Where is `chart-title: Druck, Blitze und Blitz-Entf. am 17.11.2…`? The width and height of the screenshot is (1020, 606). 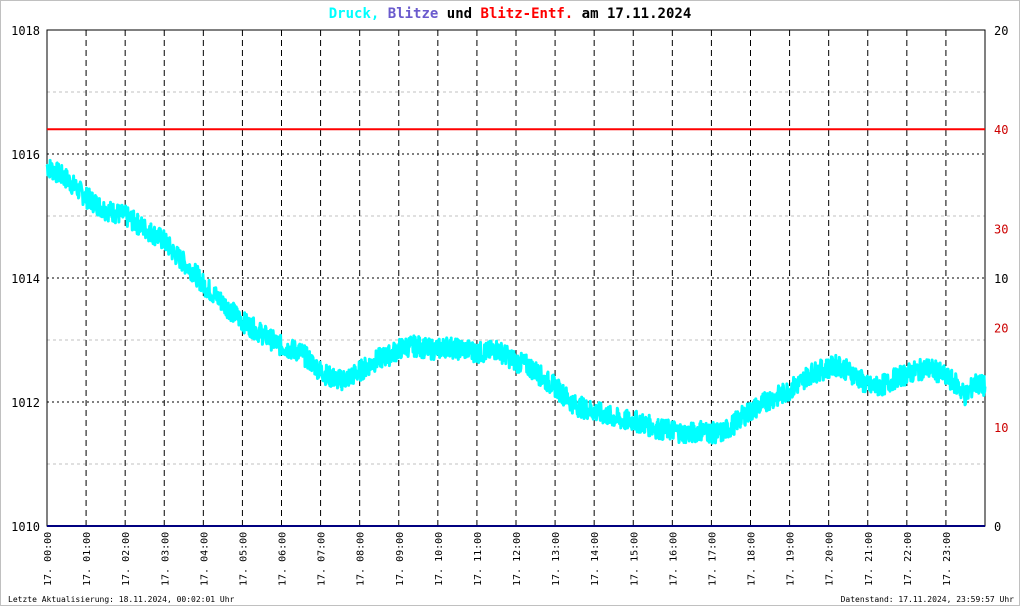 chart-title: Druck, Blitze und Blitz-Entf. am 17.11.2… is located at coordinates (510, 14).